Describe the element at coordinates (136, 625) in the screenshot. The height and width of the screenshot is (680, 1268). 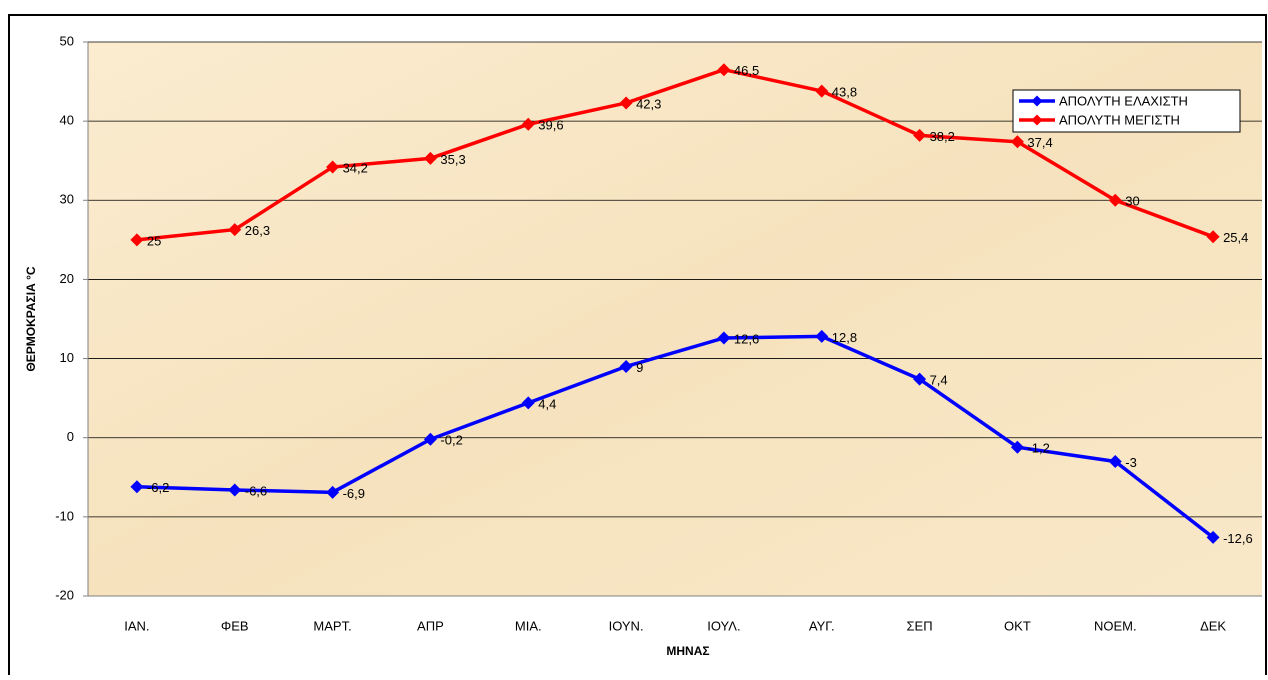
I see `x-tick-label: ΙΑΝ.` at that location.